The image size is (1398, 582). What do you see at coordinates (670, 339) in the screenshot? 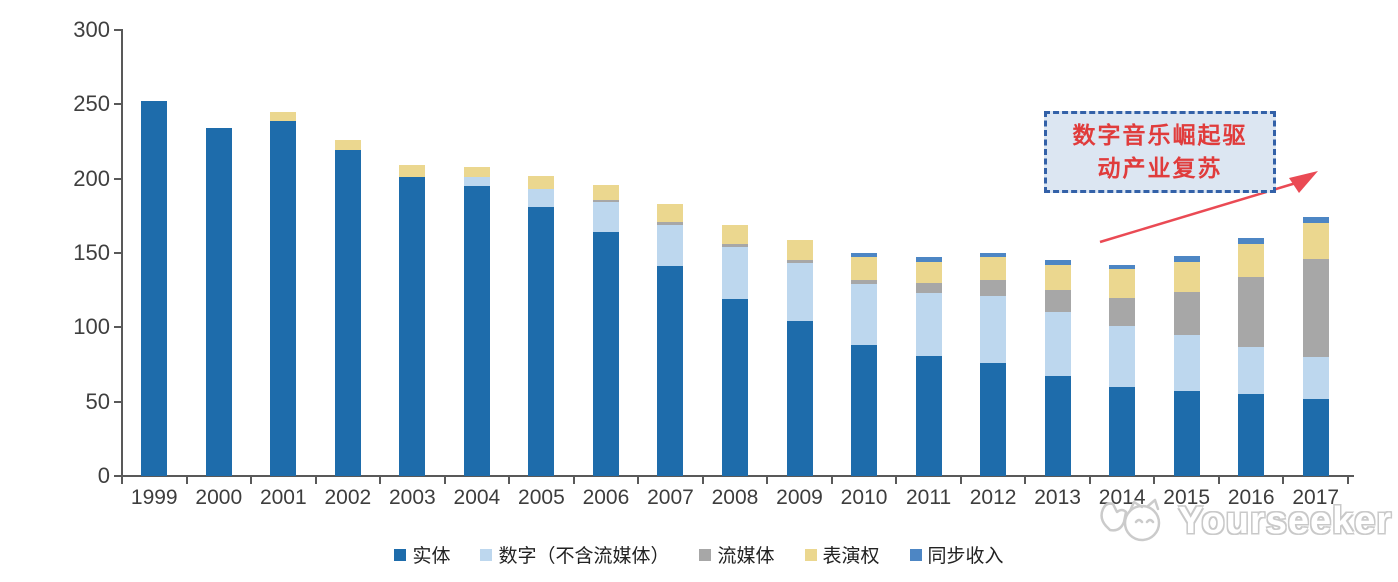
I see `bar-2007` at bounding box center [670, 339].